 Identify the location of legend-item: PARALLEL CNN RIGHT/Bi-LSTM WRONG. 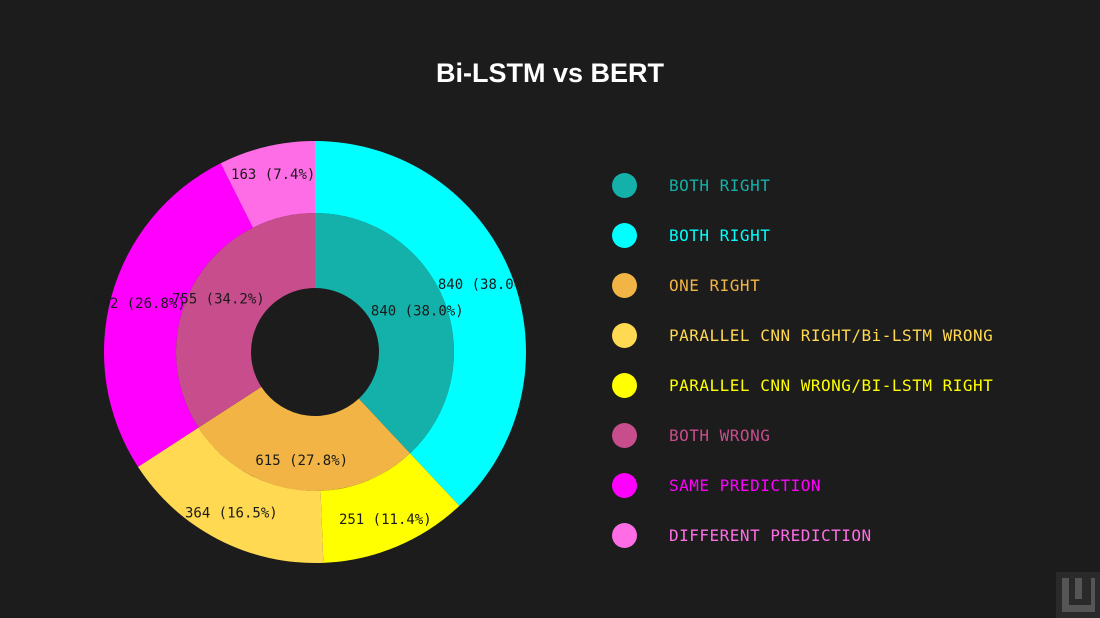
(802, 335).